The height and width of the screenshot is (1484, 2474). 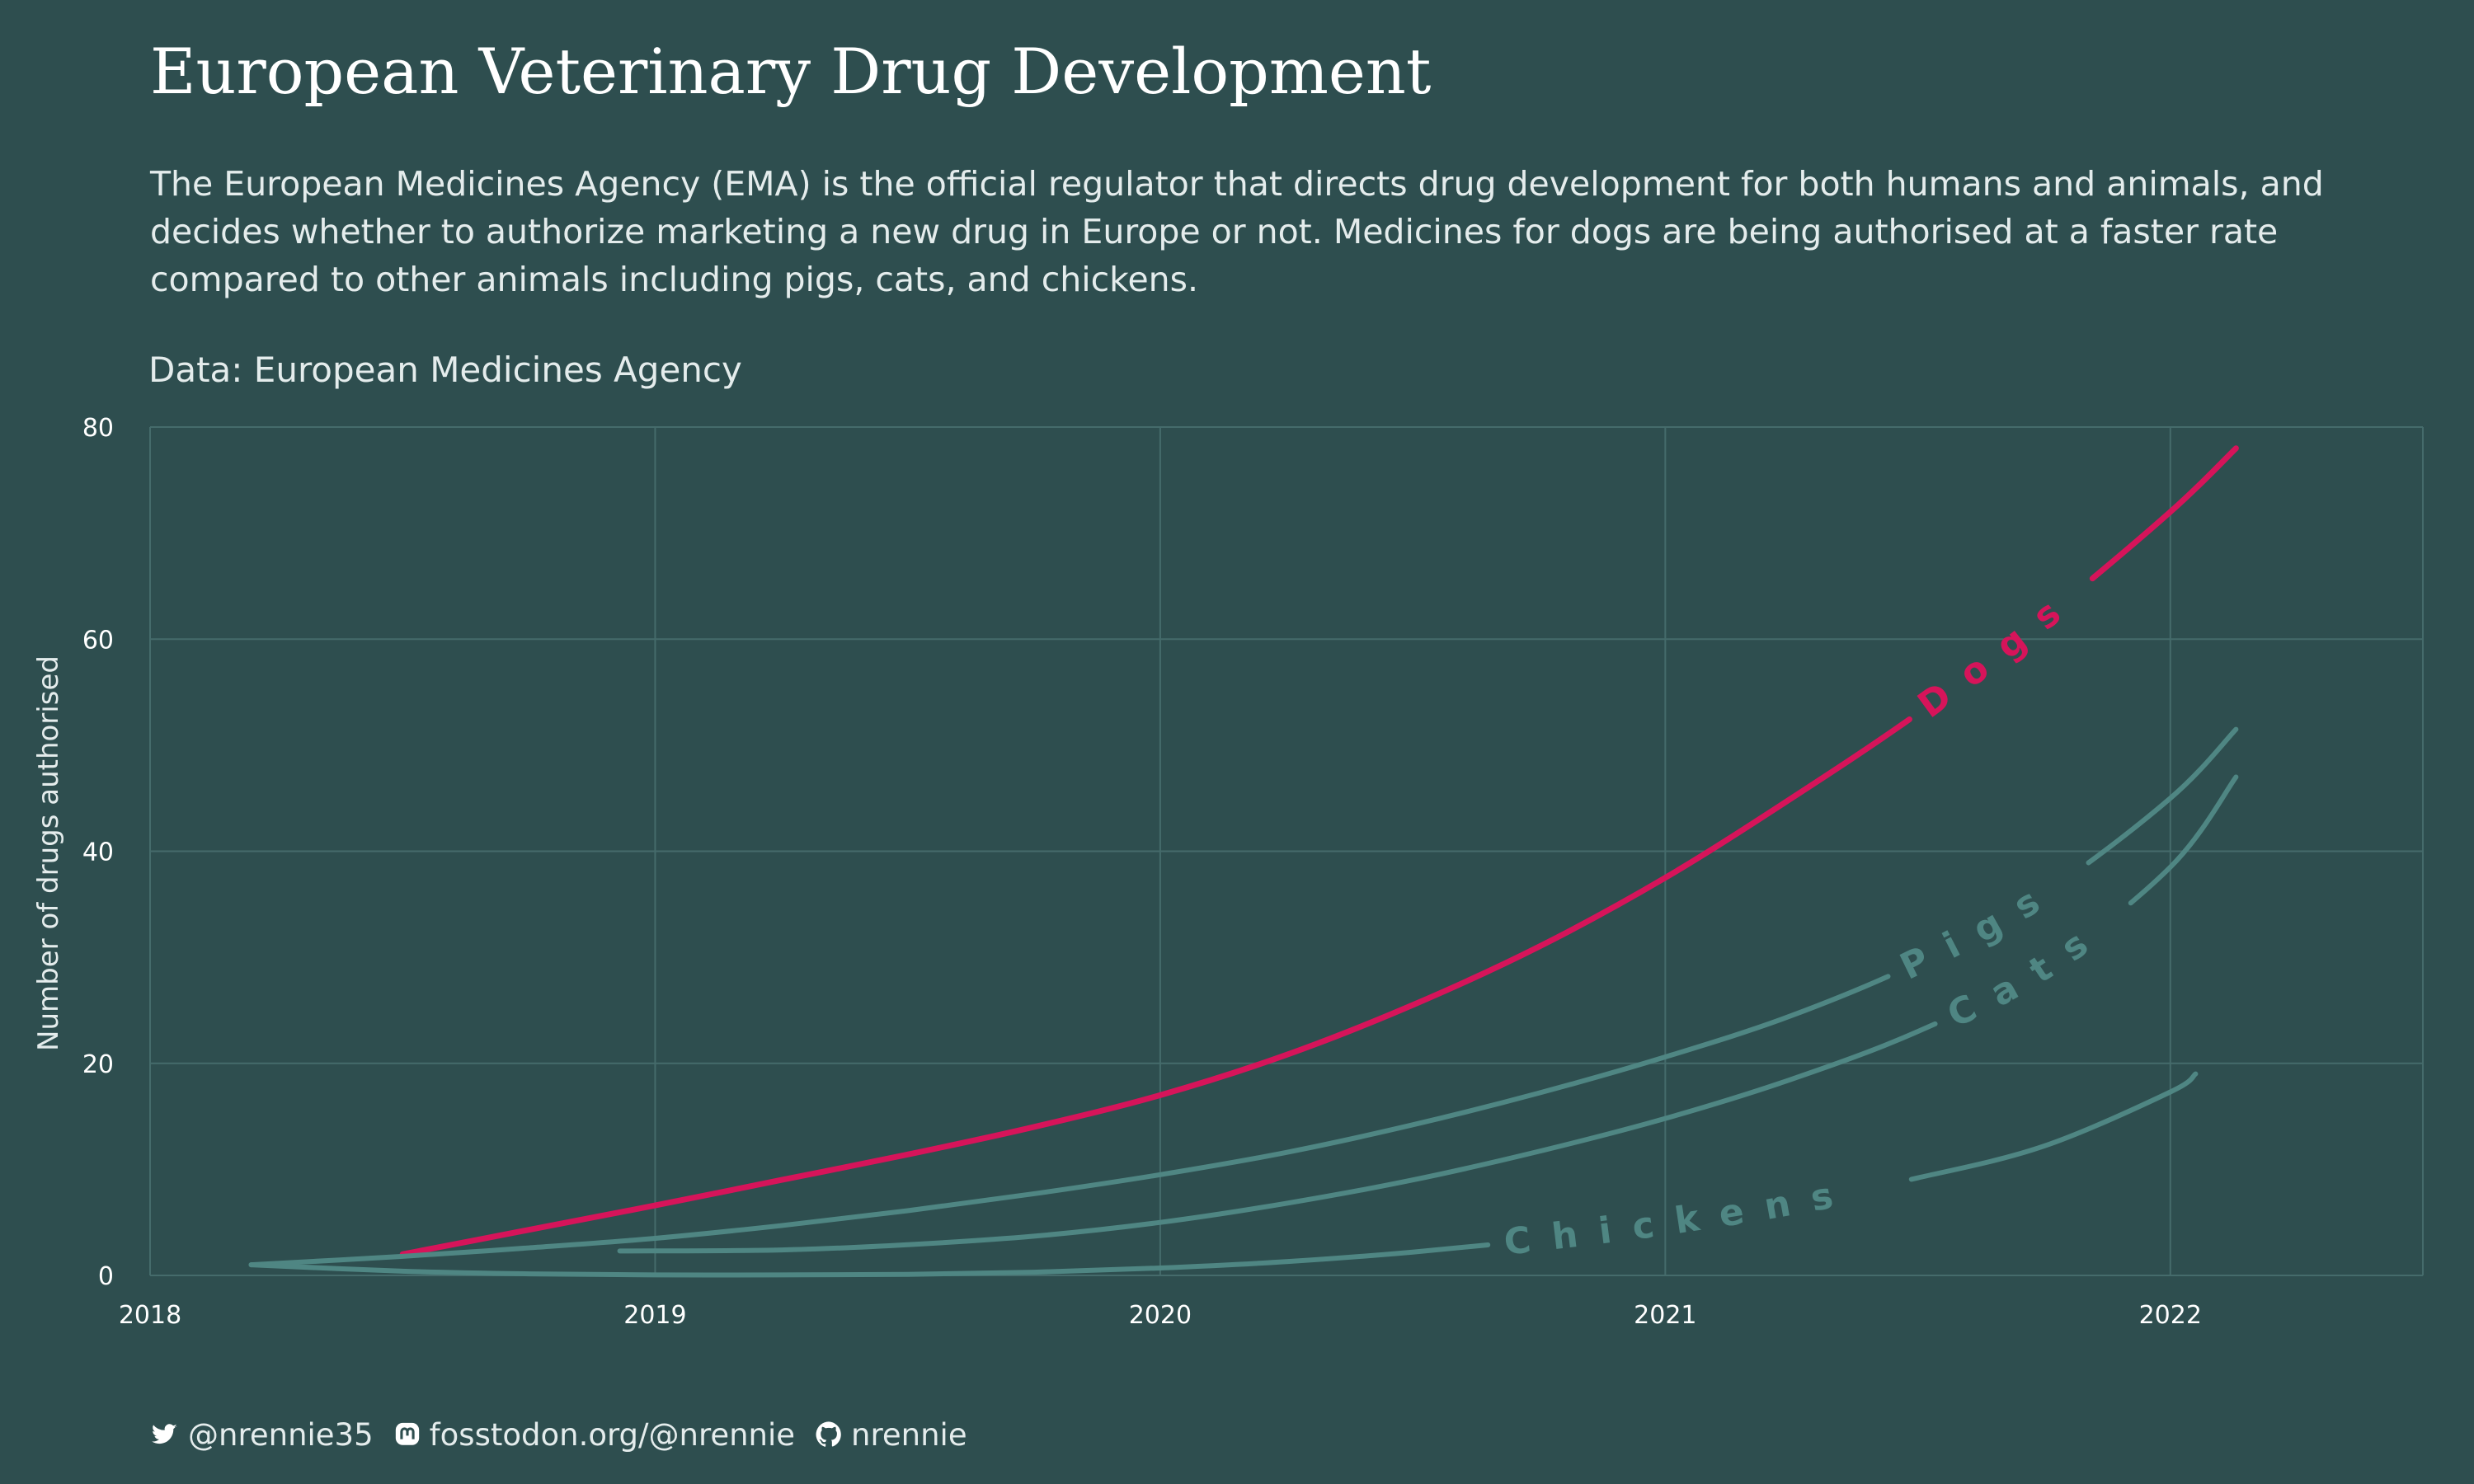 What do you see at coordinates (1665, 1315) in the screenshot?
I see `x-tick-label: 2021` at bounding box center [1665, 1315].